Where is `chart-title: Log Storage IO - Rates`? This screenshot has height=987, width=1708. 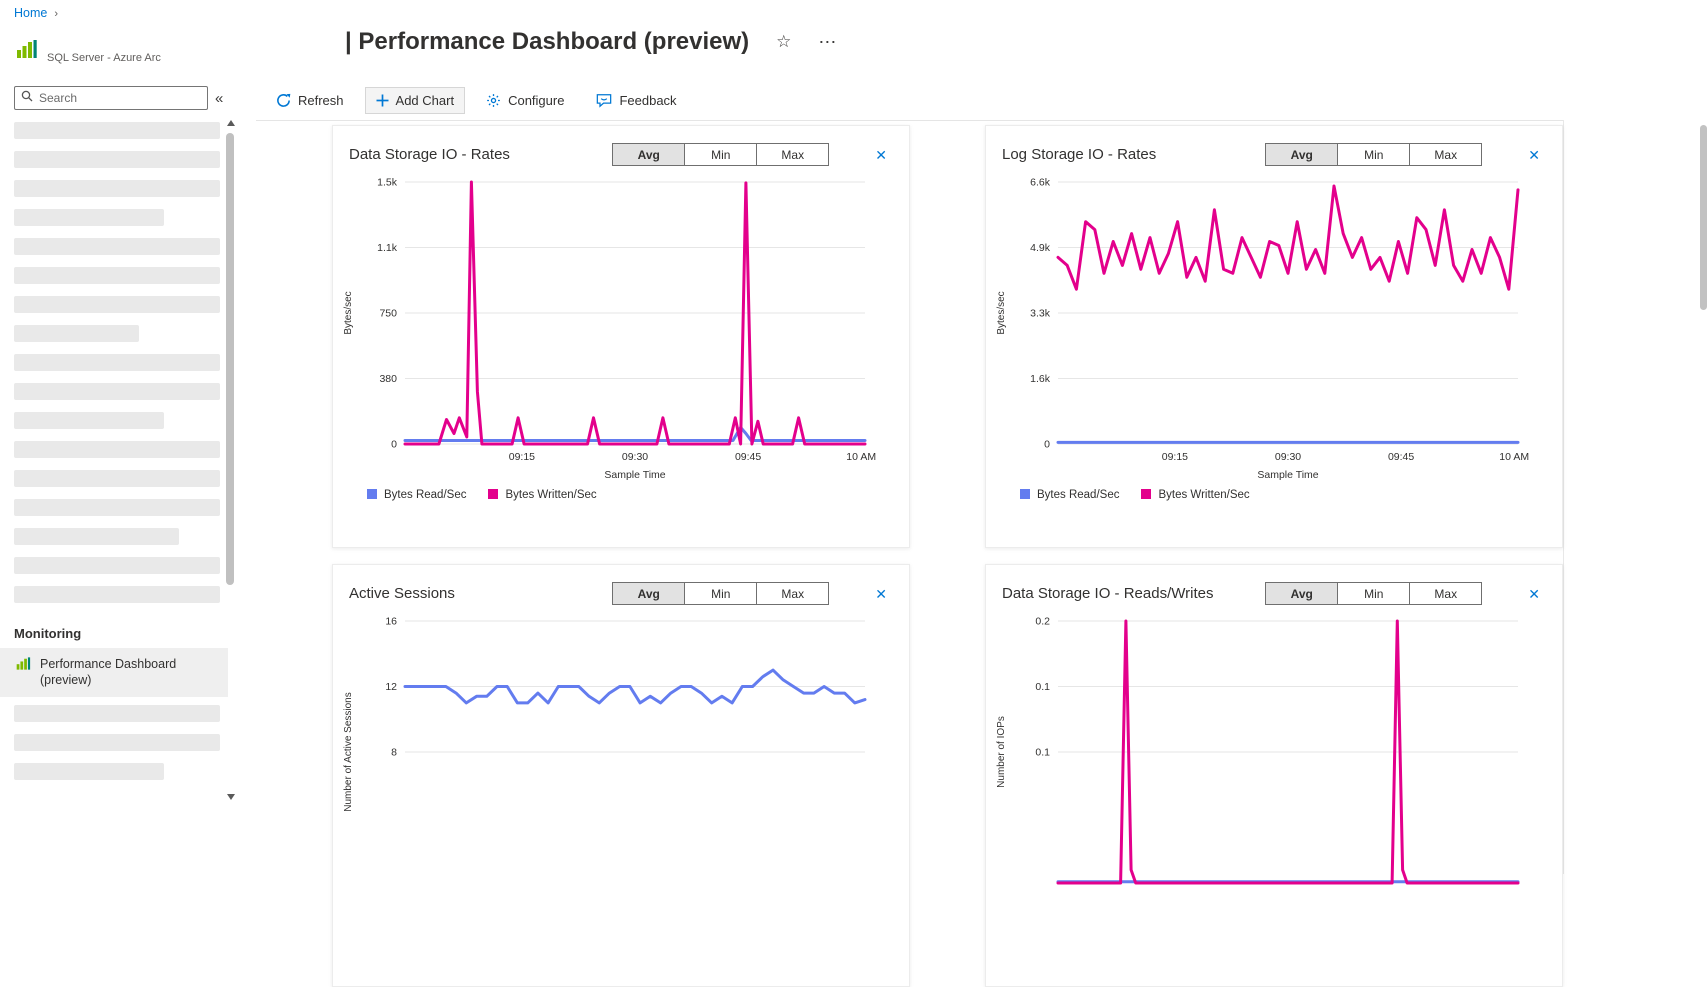
chart-title: Log Storage IO - Rates is located at coordinates (1079, 154).